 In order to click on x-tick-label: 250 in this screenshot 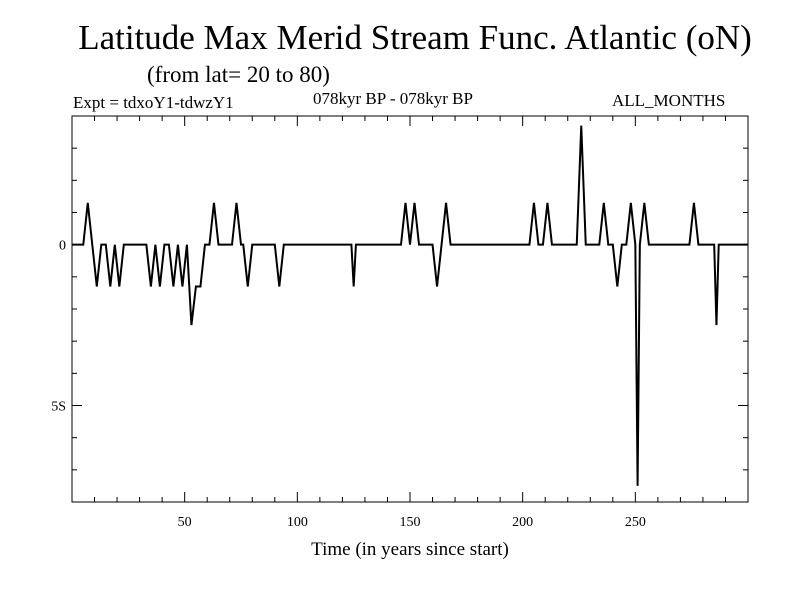, I will do `click(635, 522)`.